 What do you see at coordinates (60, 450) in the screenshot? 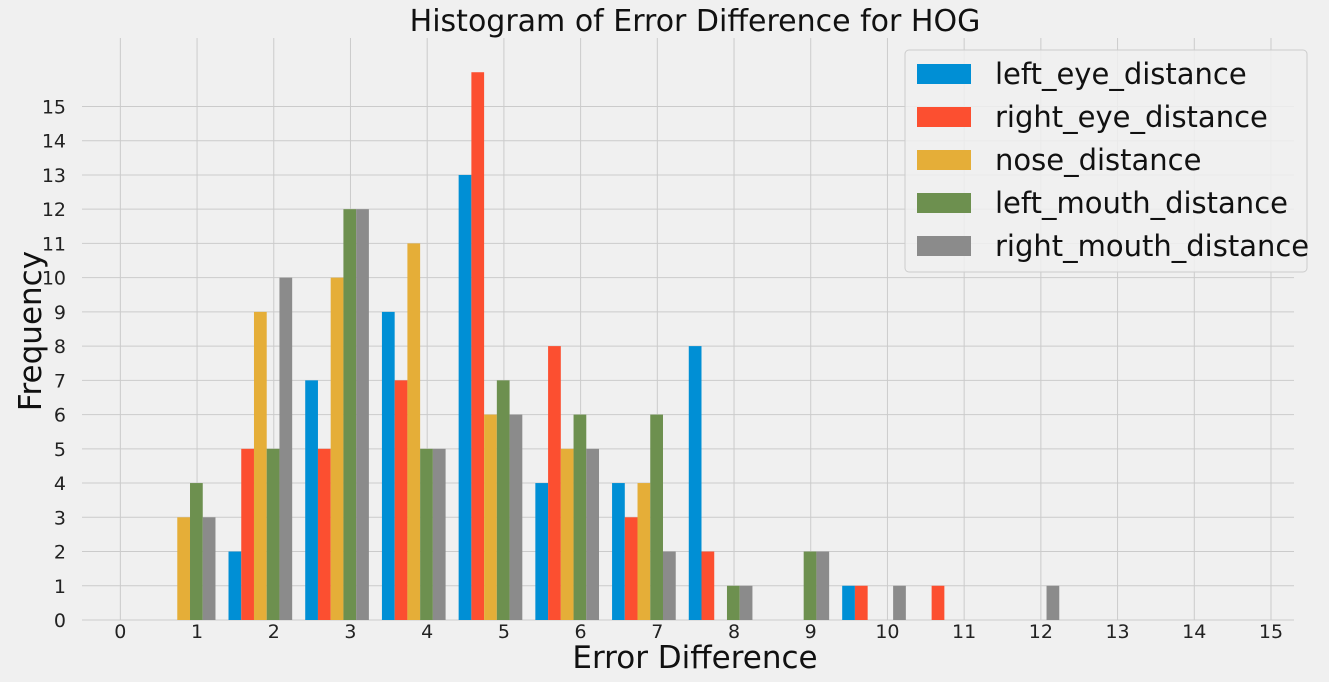
I see `y-tick-label: 5` at bounding box center [60, 450].